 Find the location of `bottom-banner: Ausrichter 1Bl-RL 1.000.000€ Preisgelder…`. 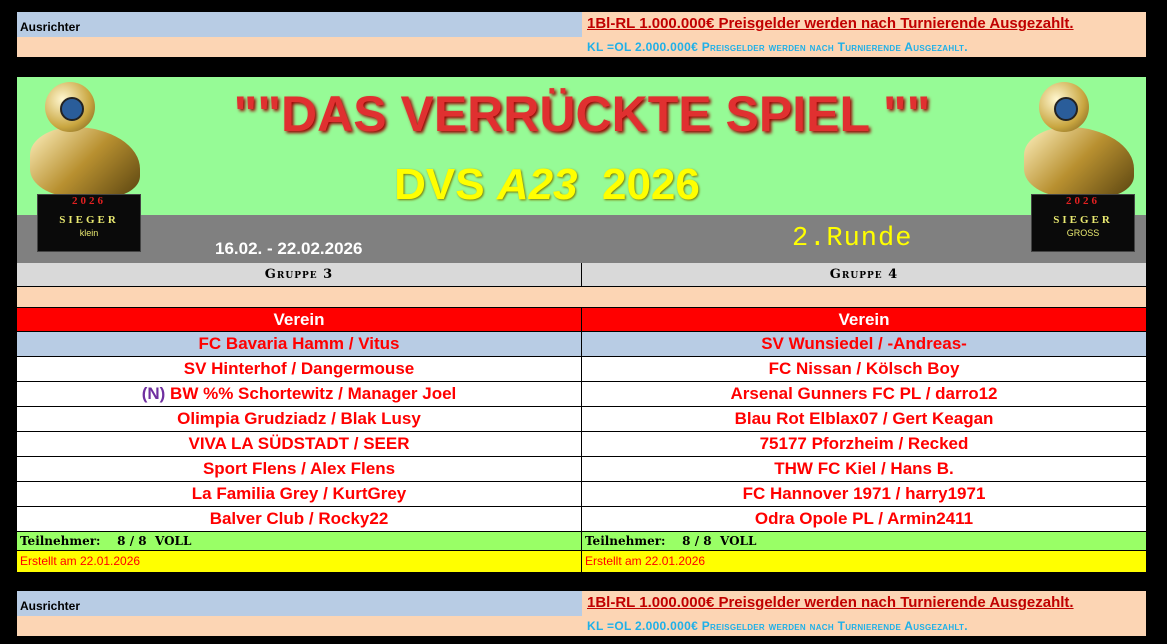

bottom-banner: Ausrichter 1Bl-RL 1.000.000€ Preisgelder… is located at coordinates (581, 613).